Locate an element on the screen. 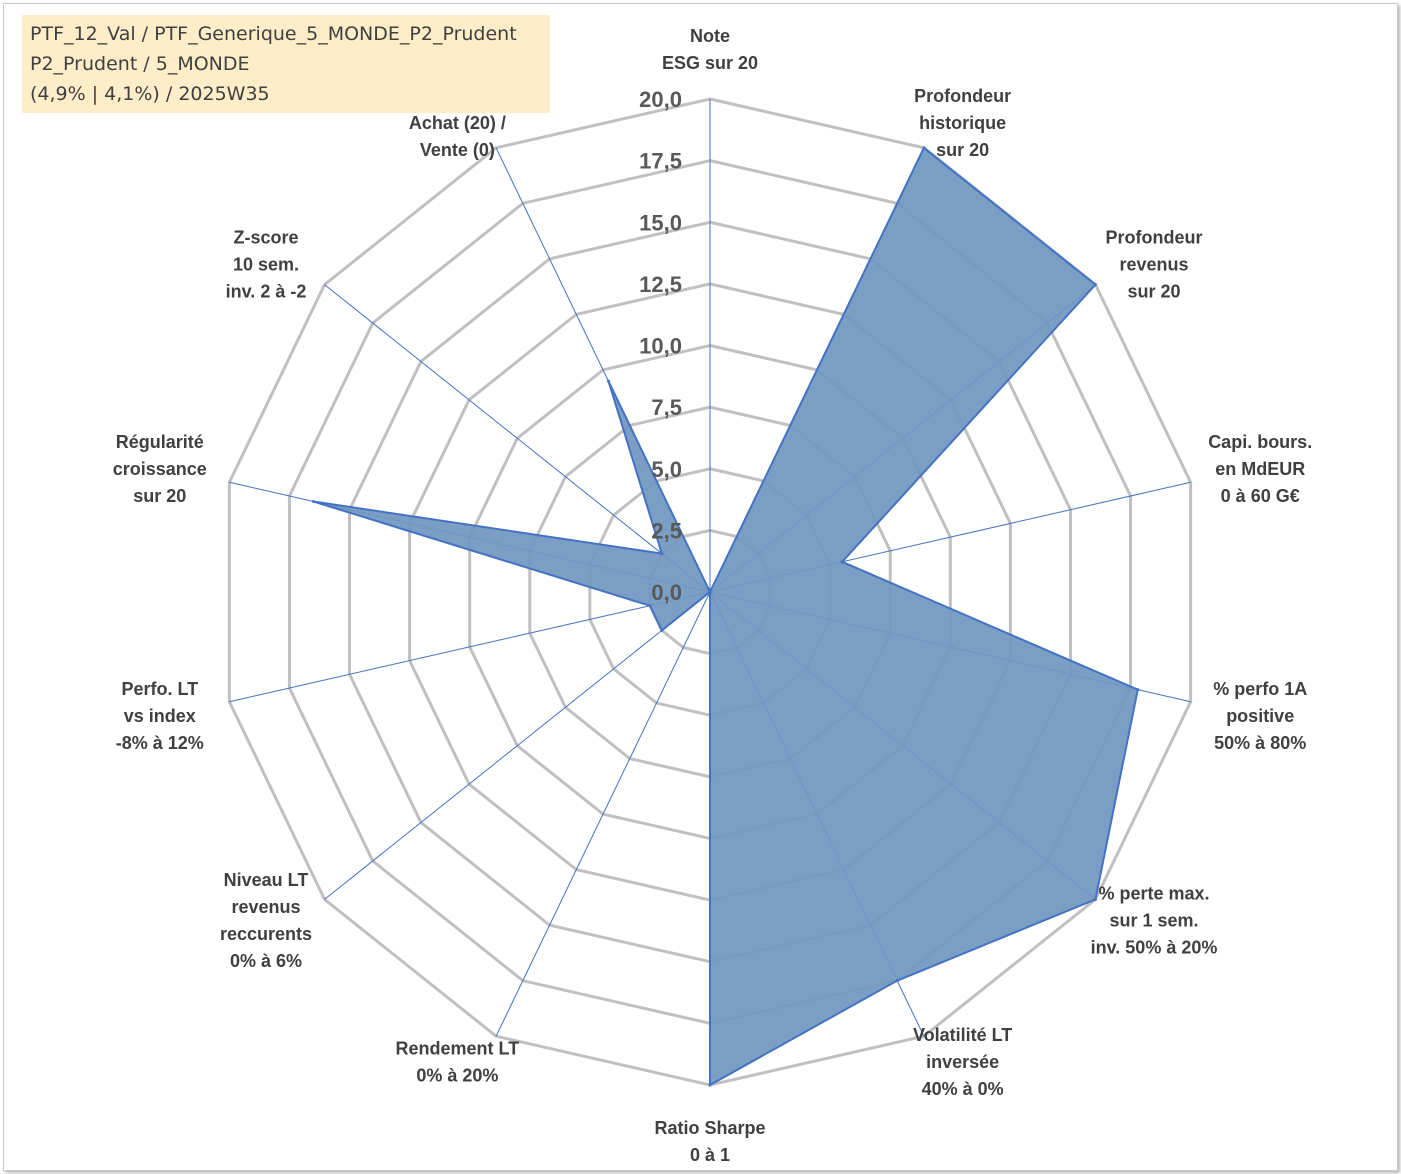  category-label-line: 0 à 60 G€ is located at coordinates (1260, 496).